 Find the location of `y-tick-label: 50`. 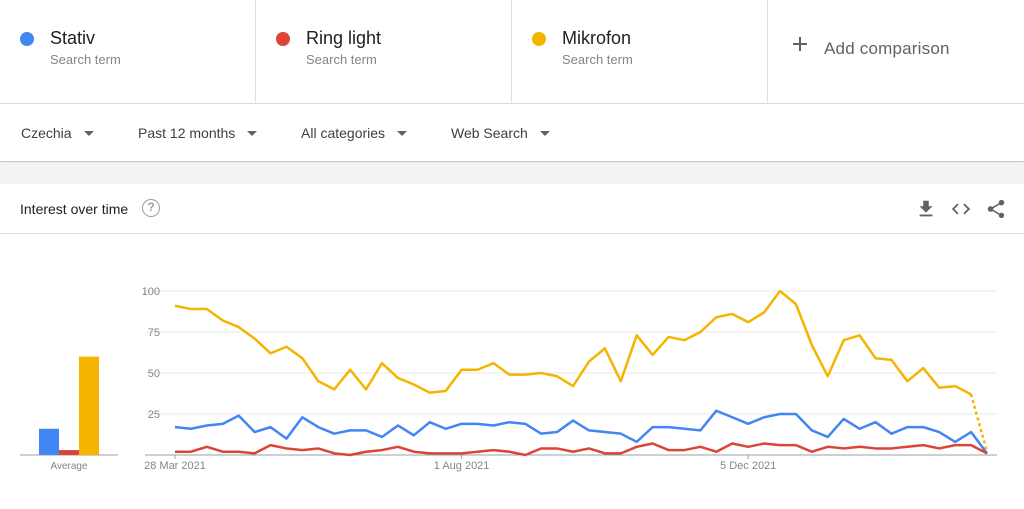

y-tick-label: 50 is located at coordinates (154, 374).